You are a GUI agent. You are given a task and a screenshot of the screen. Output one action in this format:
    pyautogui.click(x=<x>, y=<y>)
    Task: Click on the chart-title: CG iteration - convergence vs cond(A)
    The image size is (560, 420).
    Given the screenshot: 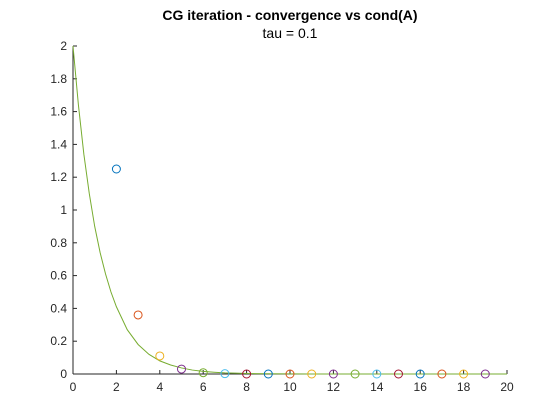 What is the action you would take?
    pyautogui.click(x=289, y=15)
    